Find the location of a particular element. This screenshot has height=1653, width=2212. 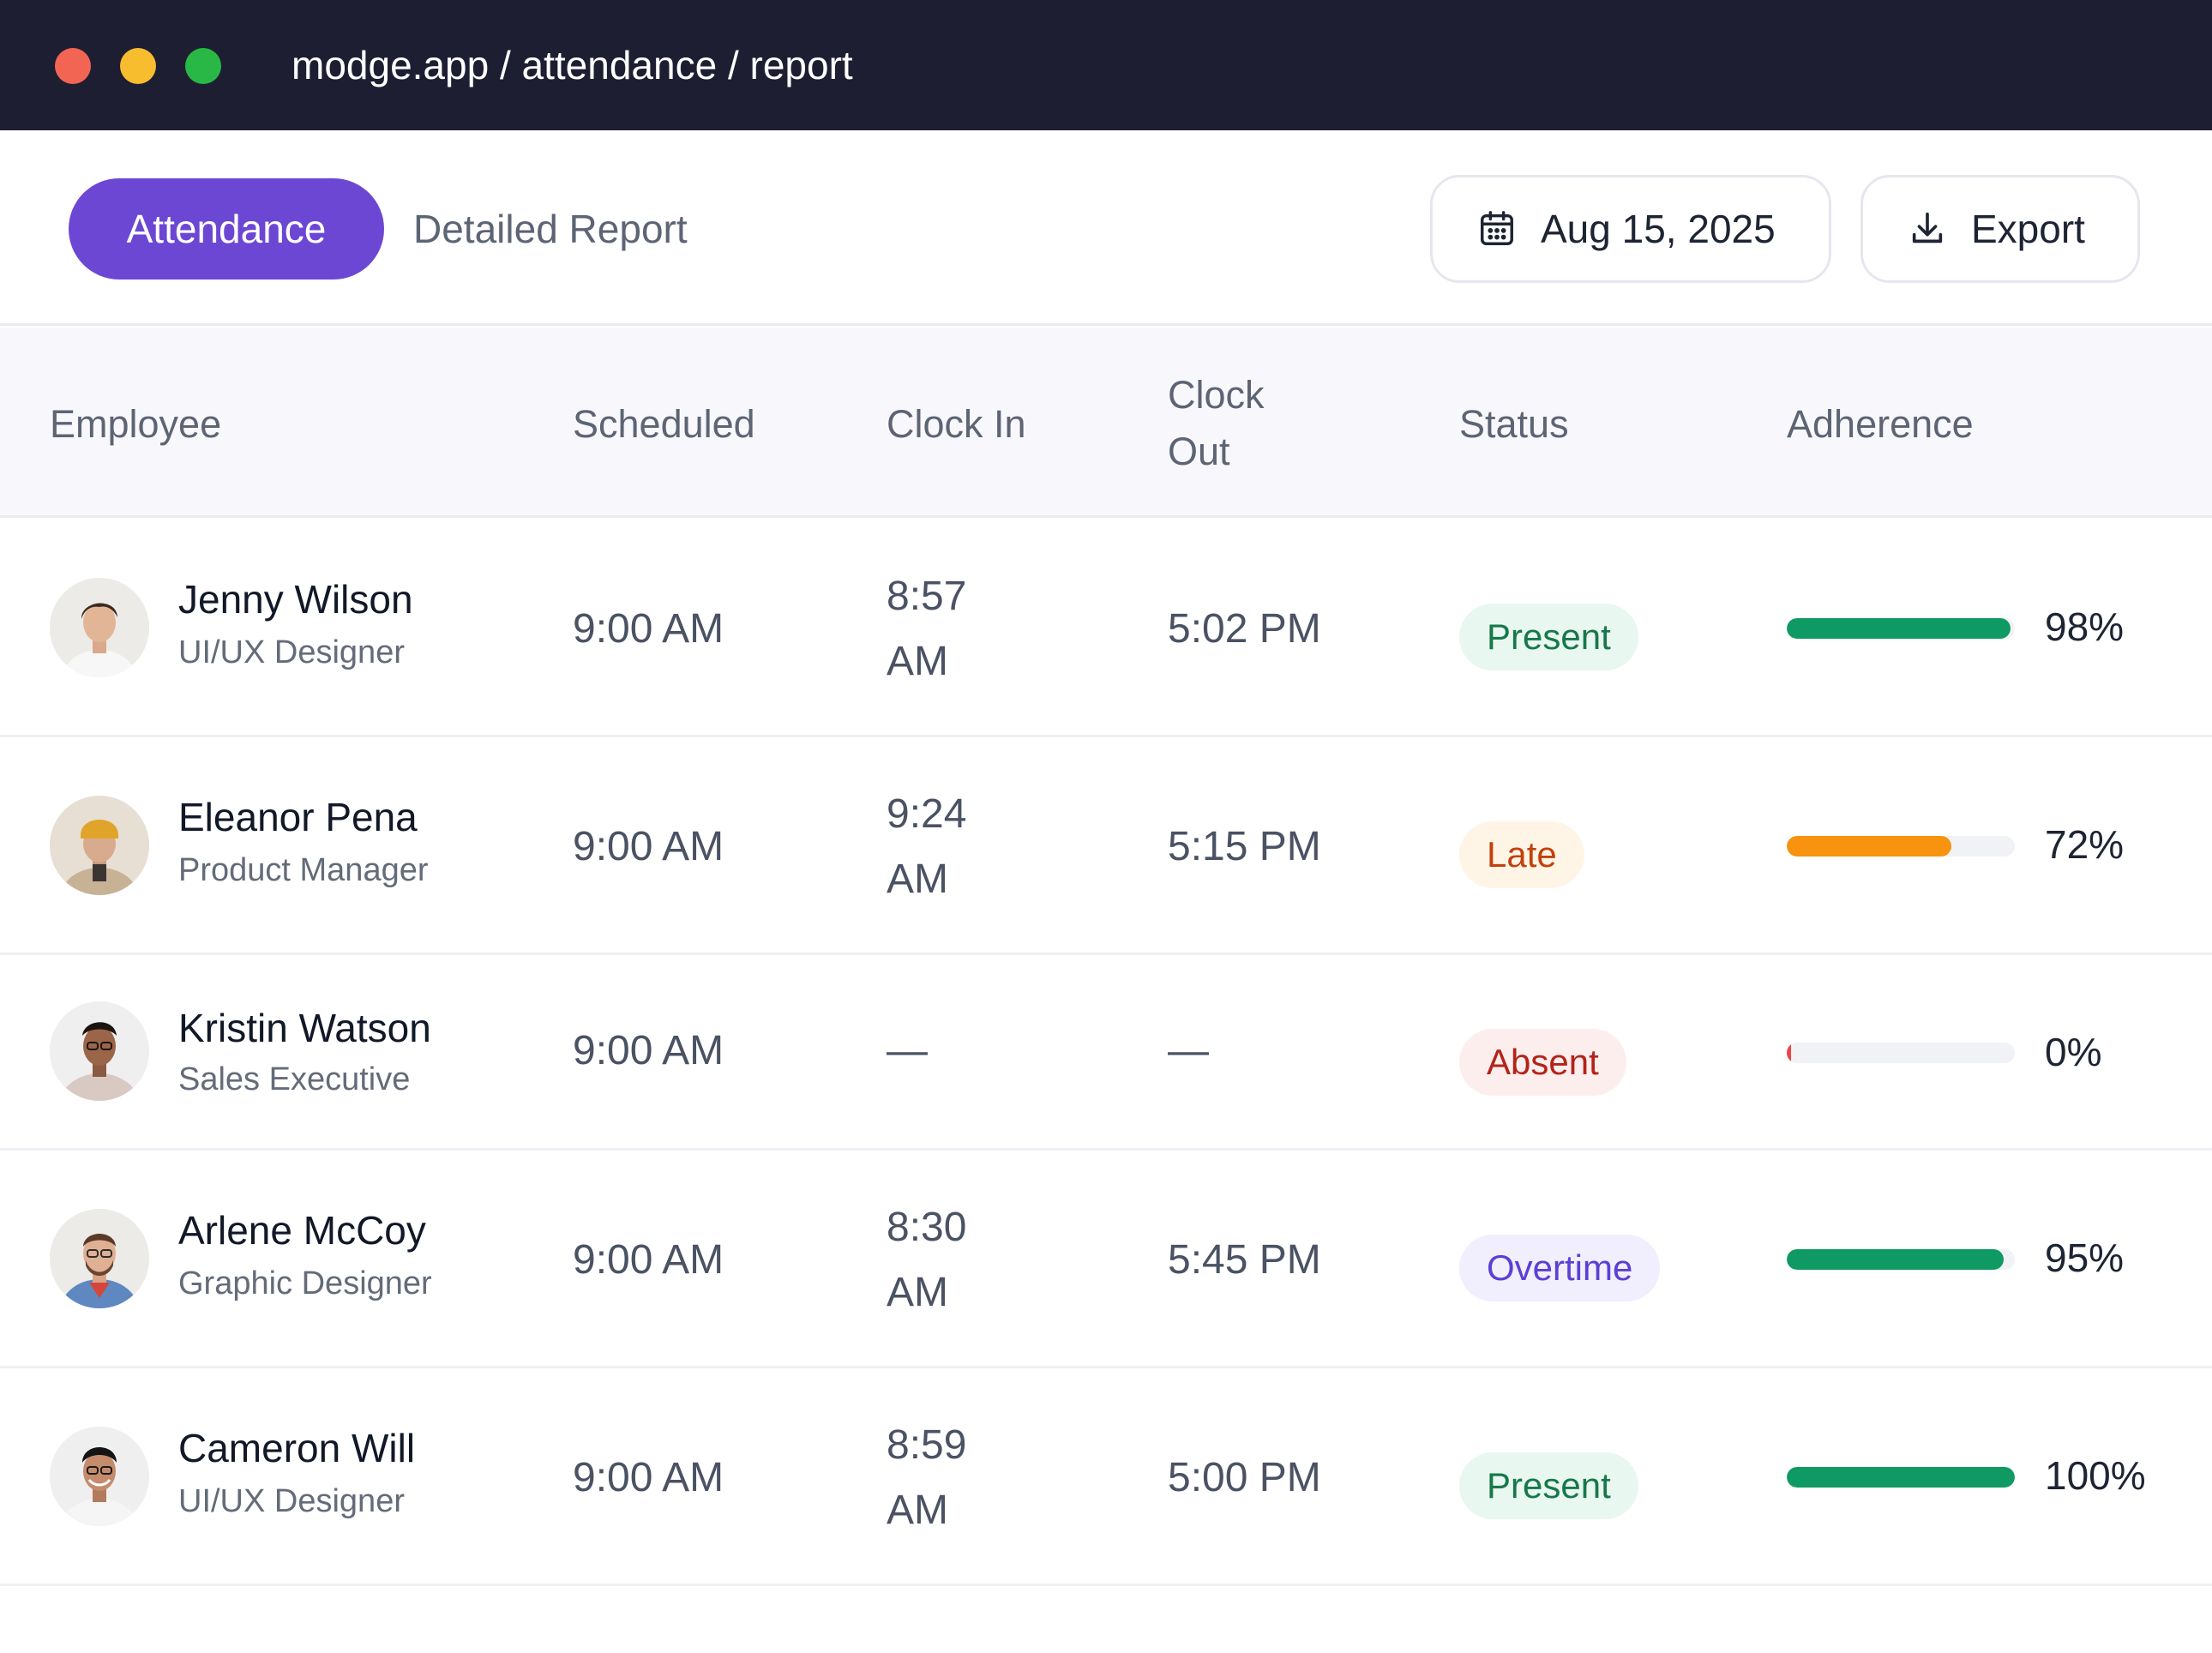

clock-out-time: 5:15 PM is located at coordinates (1244, 846).